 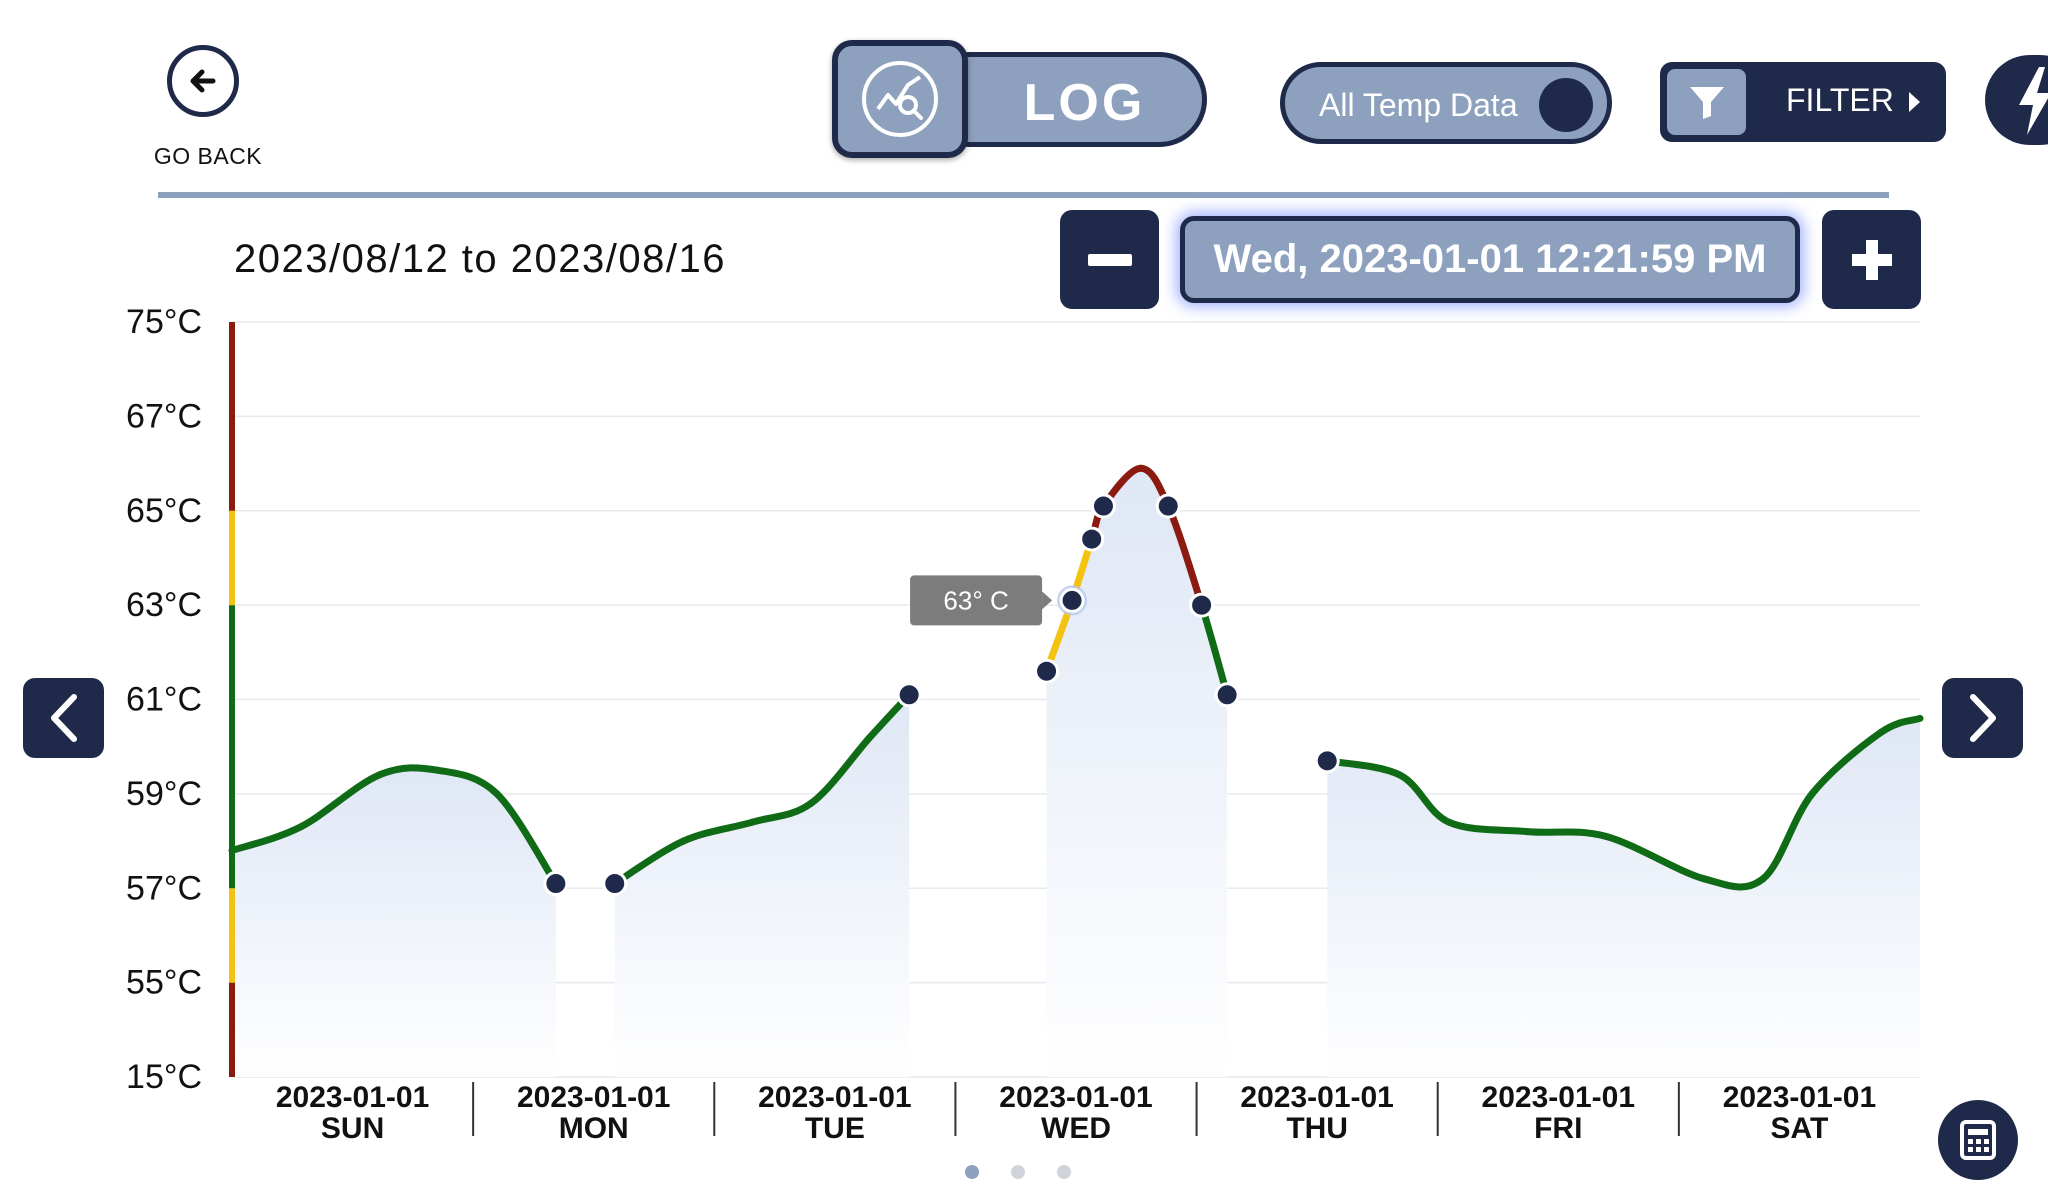 I want to click on y-tick-label: 57°C, so click(x=164, y=888).